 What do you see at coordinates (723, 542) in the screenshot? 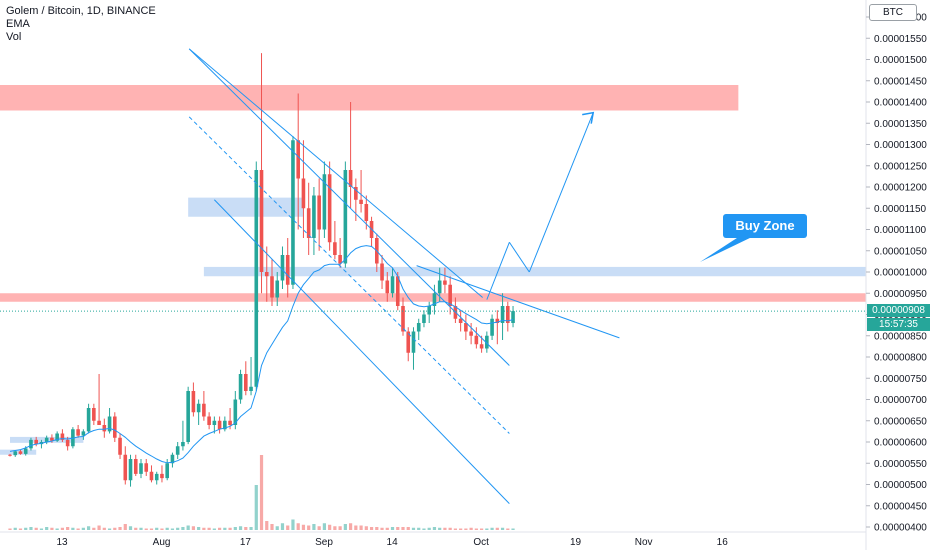
I see `x-tick-label: 16` at bounding box center [723, 542].